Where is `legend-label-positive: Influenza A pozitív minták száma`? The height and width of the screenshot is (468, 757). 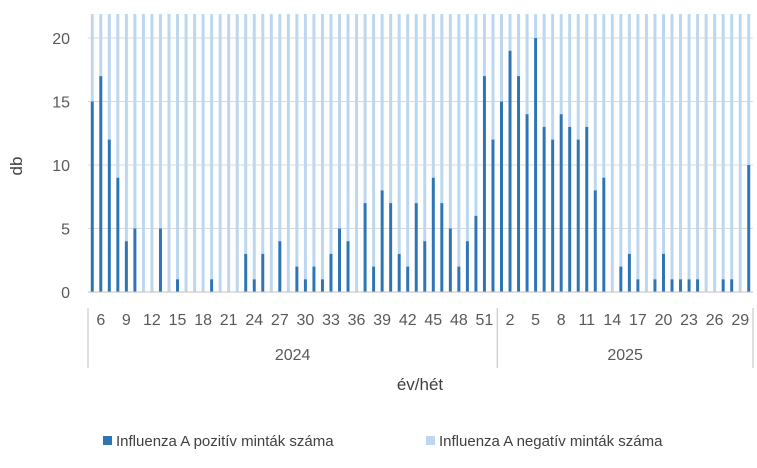
legend-label-positive: Influenza A pozitív minták száma is located at coordinates (225, 441).